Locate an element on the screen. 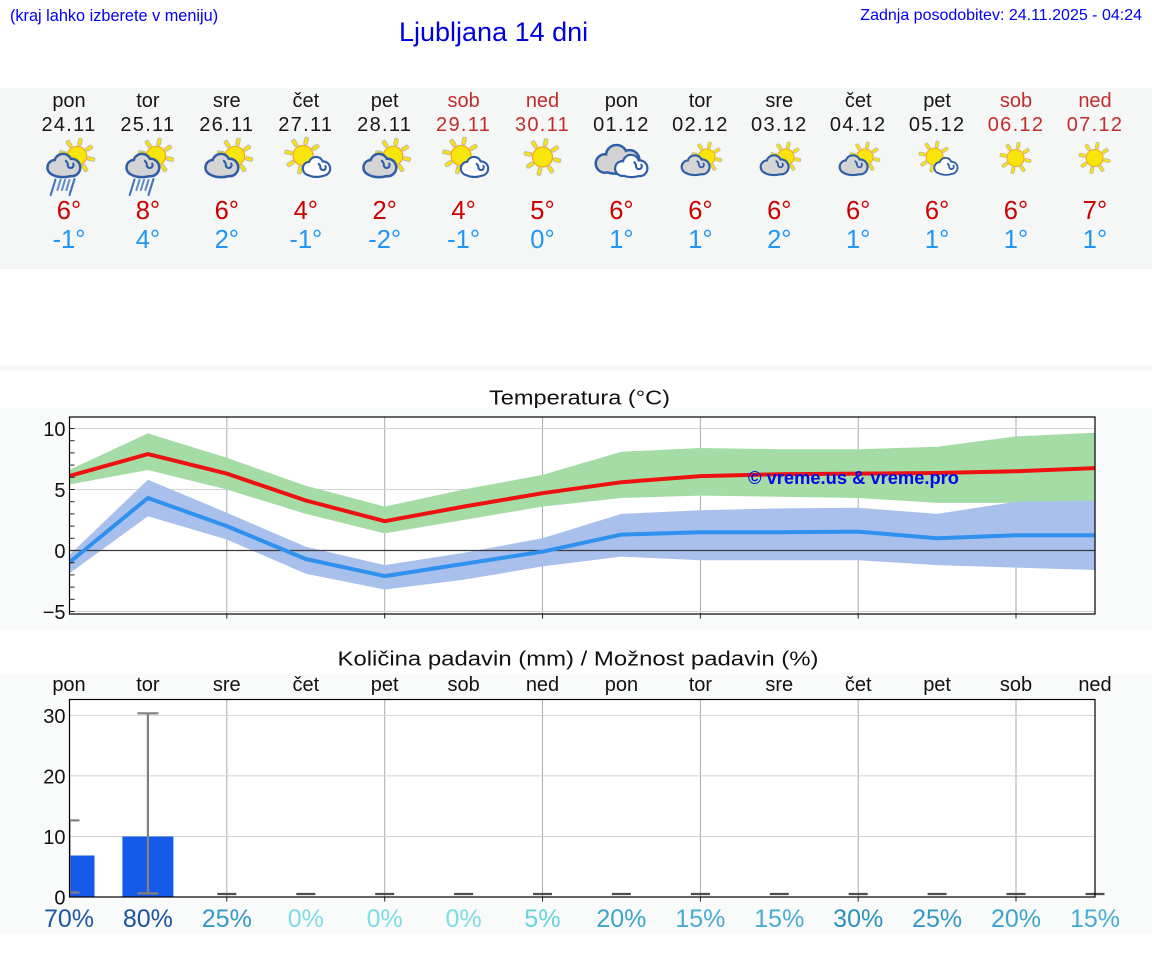  svg-text: 80% is located at coordinates (148, 919).